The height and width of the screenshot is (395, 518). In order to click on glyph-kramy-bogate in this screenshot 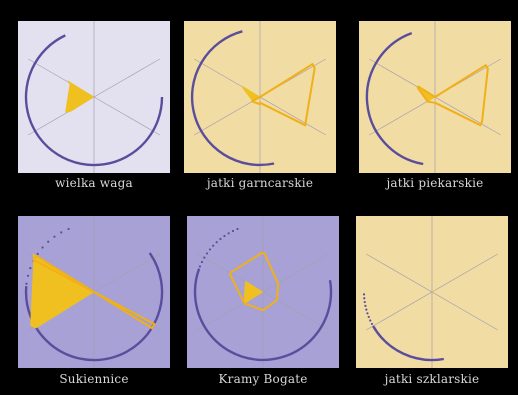, I will do `click(263, 292)`.